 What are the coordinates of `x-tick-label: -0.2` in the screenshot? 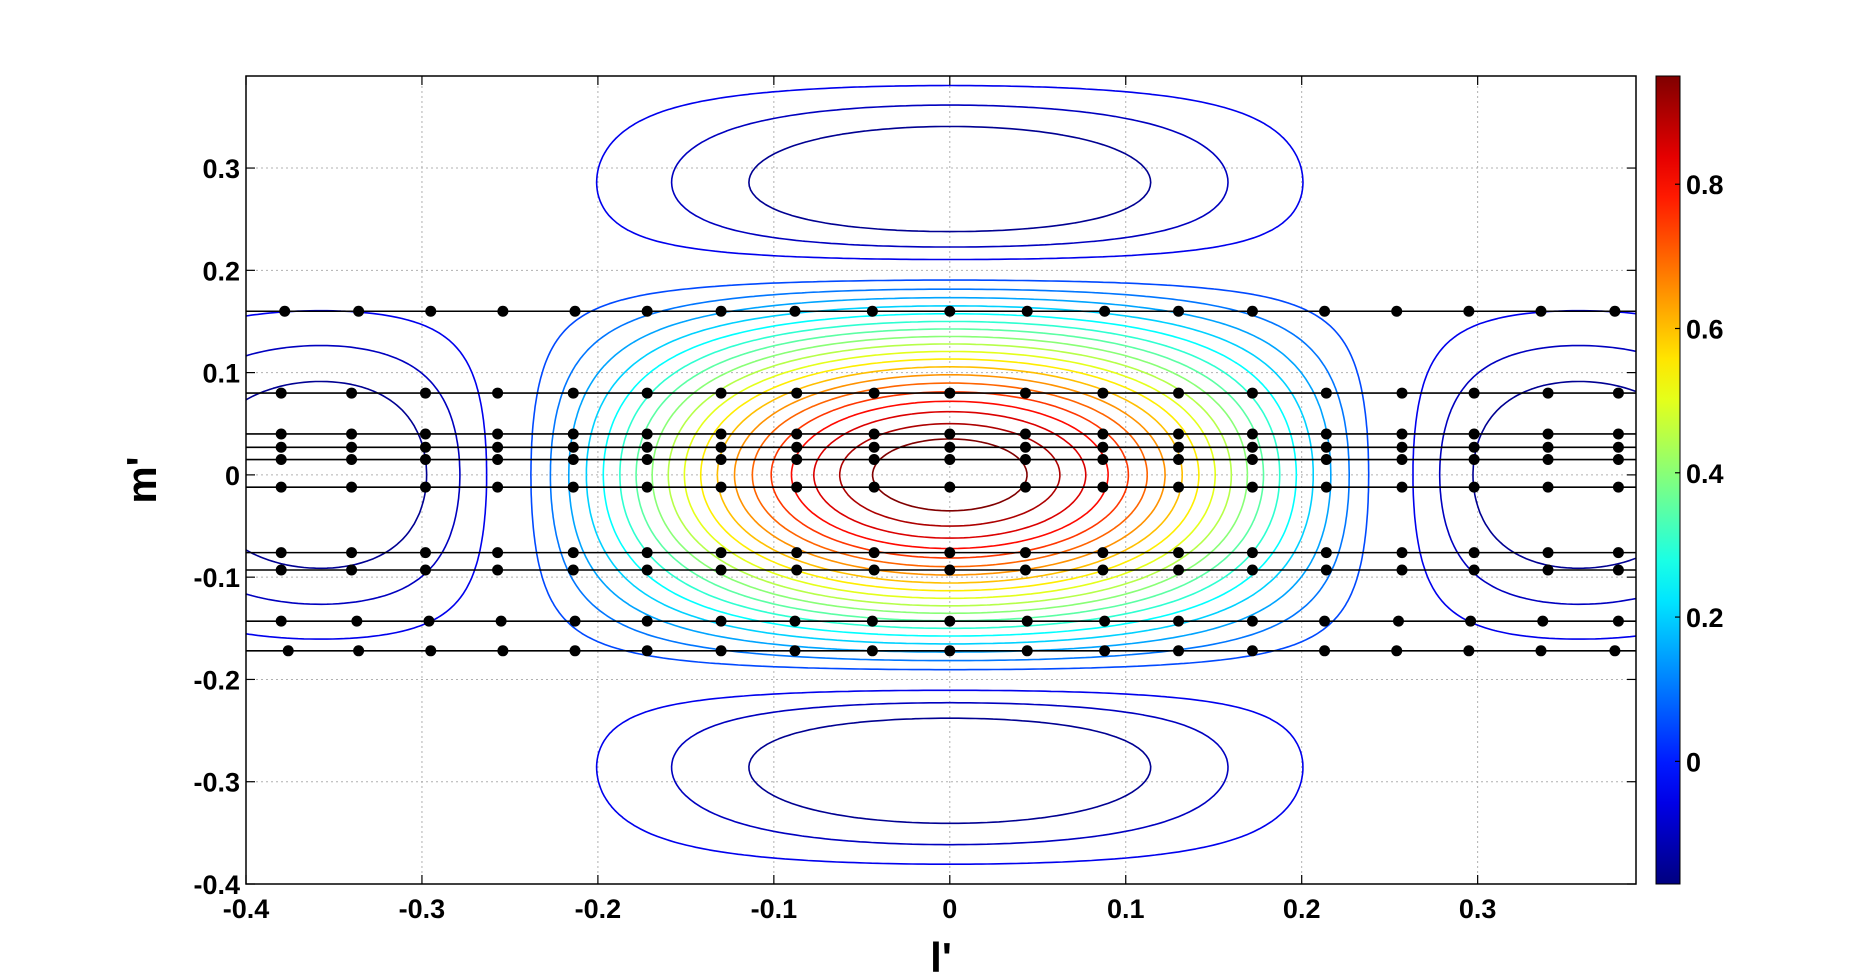 It's located at (598, 909).